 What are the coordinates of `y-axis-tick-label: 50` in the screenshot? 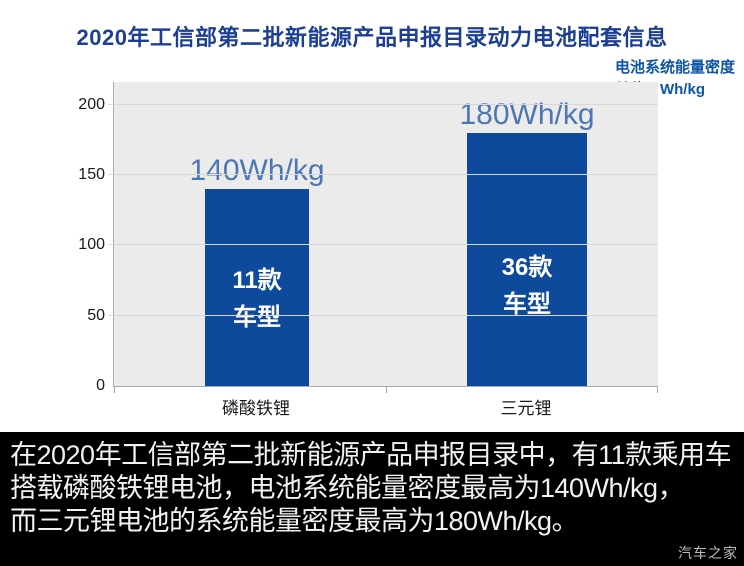 It's located at (96, 315).